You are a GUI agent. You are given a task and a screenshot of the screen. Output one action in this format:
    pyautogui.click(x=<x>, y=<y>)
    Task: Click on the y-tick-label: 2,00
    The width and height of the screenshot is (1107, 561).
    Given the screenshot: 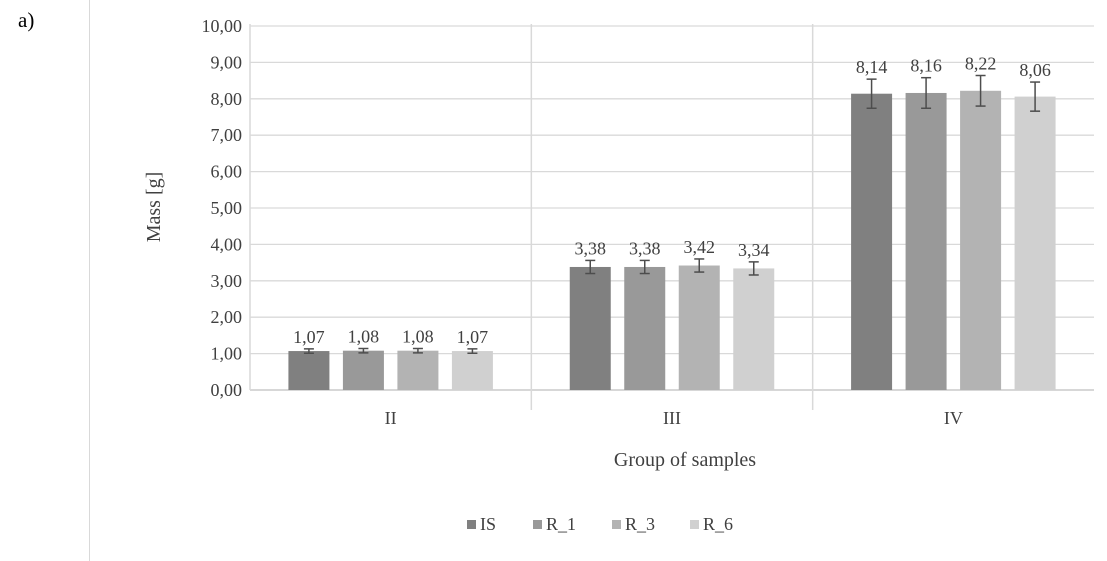 What is the action you would take?
    pyautogui.click(x=227, y=317)
    